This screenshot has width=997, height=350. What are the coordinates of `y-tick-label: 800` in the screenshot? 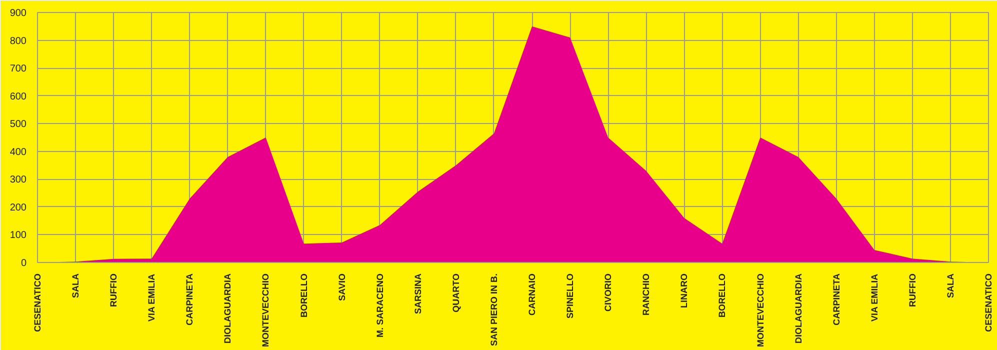 It's located at (18, 41).